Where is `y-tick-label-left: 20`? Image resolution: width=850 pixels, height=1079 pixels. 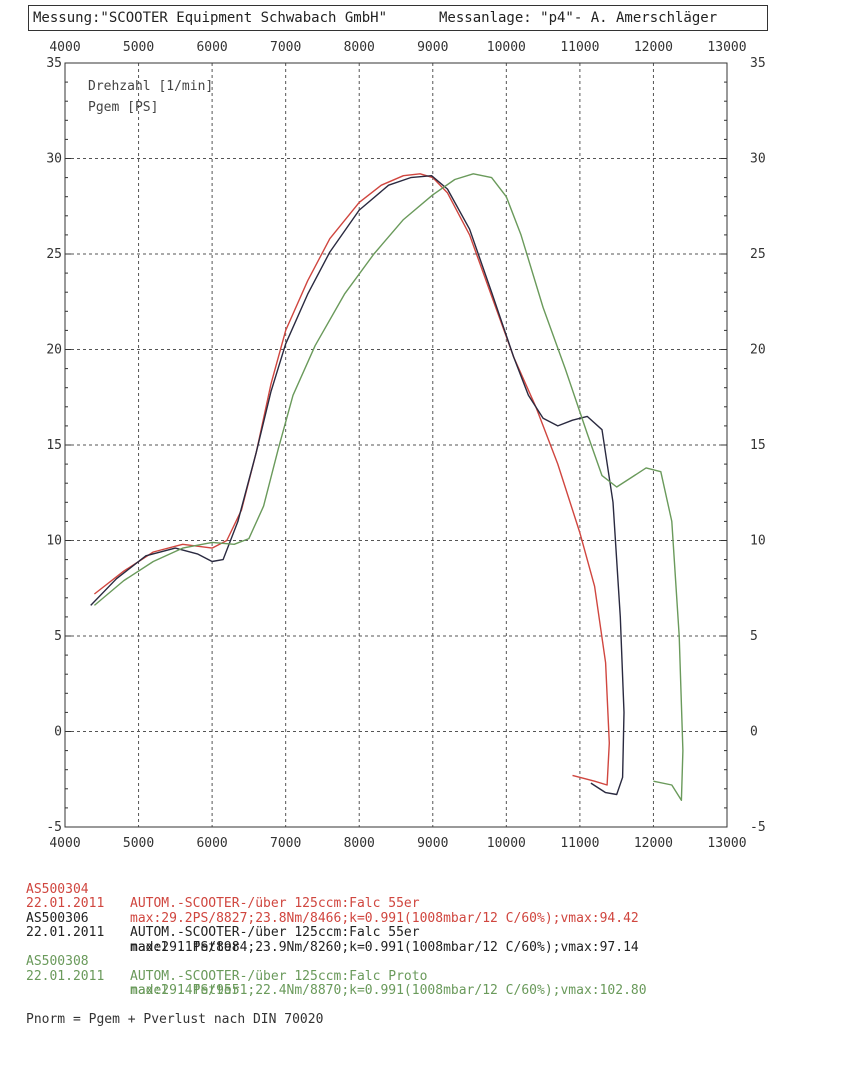
y-tick-label-left: 20 is located at coordinates (54, 350).